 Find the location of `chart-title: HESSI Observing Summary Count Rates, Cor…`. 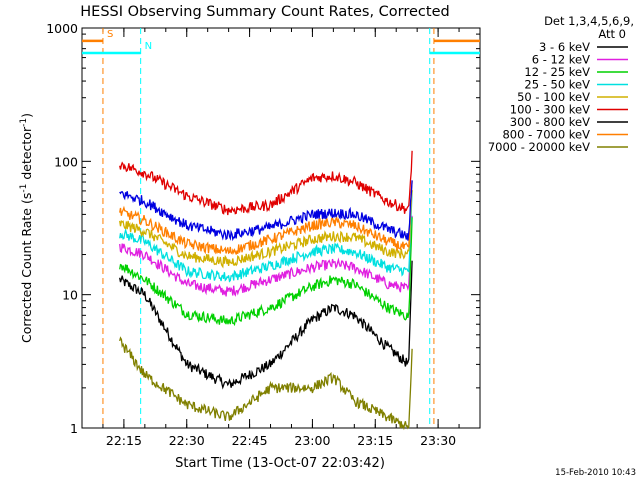

chart-title: HESSI Observing Summary Count Rates, Cor… is located at coordinates (264, 12).